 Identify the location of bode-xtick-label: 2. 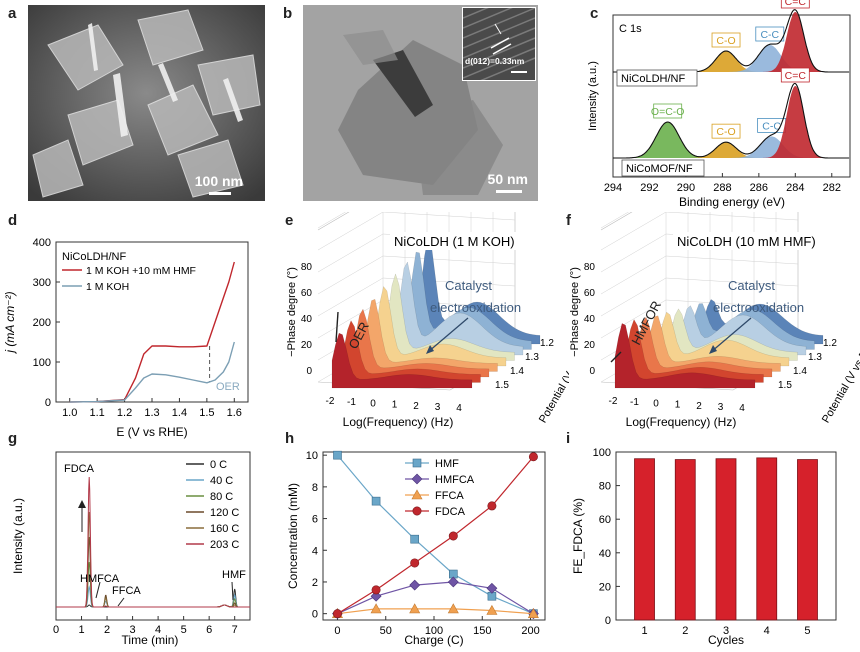
(699, 406).